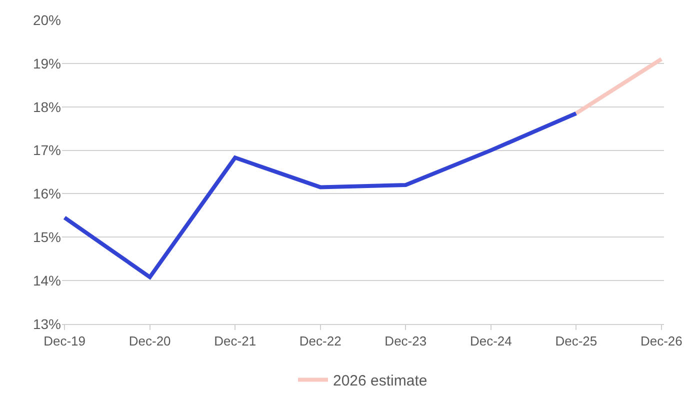 The image size is (694, 408). What do you see at coordinates (46, 280) in the screenshot?
I see `y-tick-label: 14%` at bounding box center [46, 280].